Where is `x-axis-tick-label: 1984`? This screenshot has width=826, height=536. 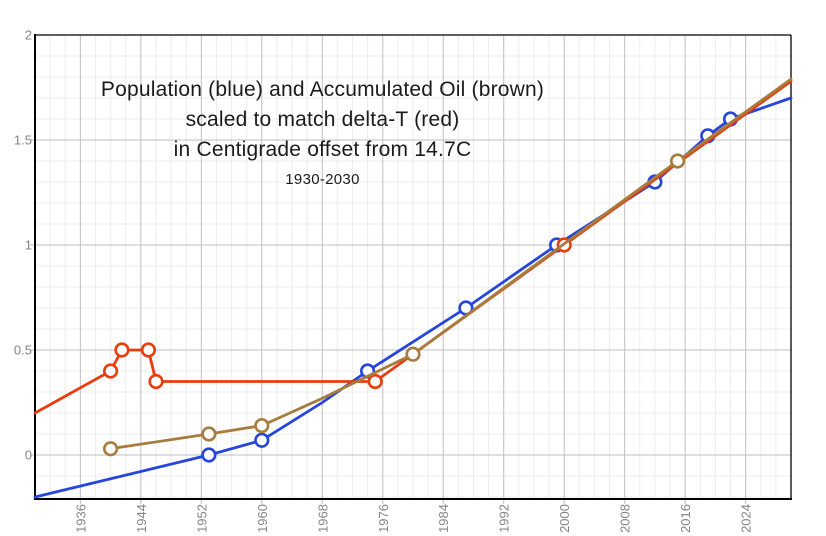
x-axis-tick-label: 1984 is located at coordinates (443, 518).